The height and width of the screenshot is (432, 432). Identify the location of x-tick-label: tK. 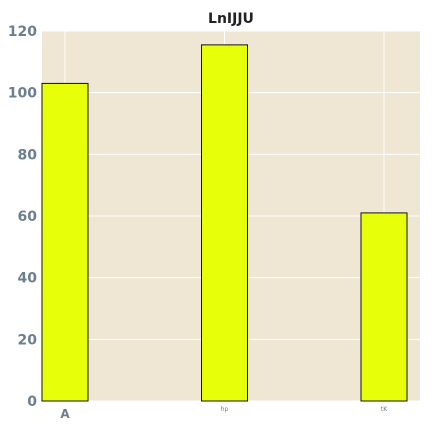
(384, 409).